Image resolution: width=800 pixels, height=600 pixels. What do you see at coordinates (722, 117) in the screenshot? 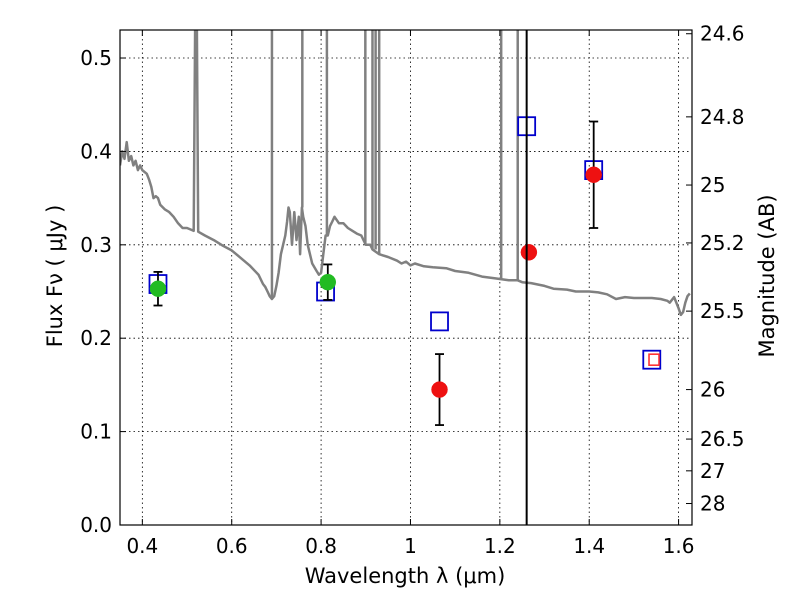
I see `y2-tick-label: 24.8` at bounding box center [722, 117].